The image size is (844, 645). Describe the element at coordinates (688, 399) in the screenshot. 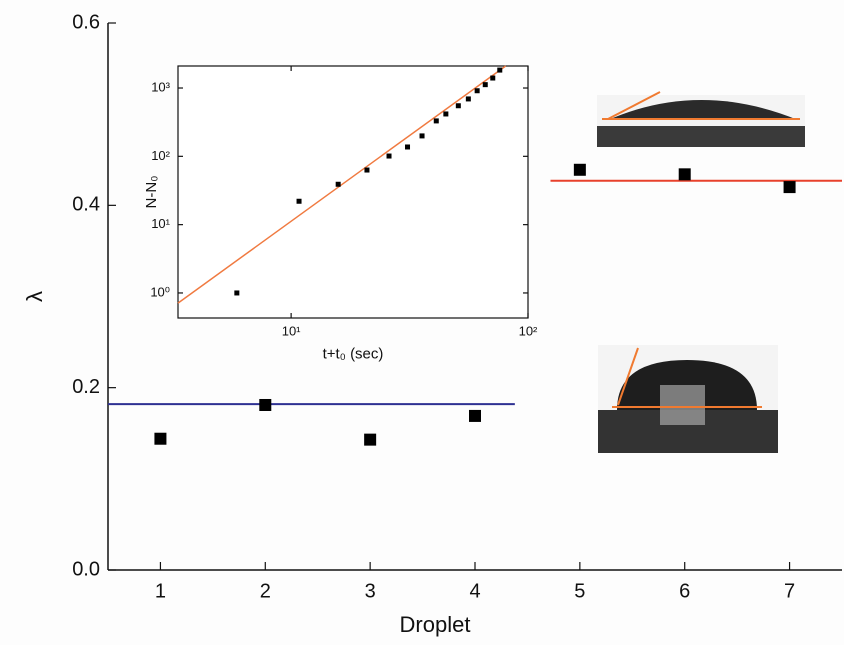

I see `droplet-photo-bottom` at that location.